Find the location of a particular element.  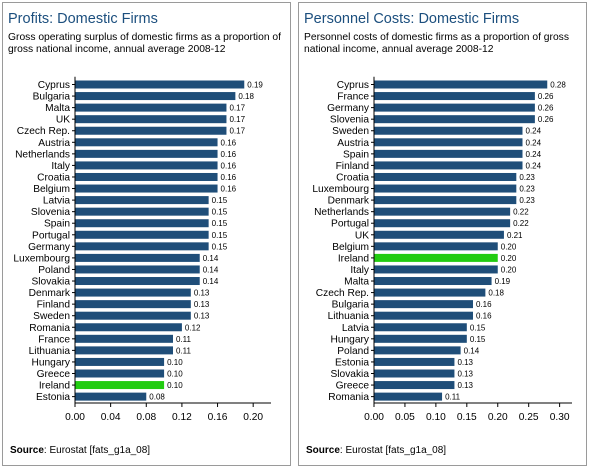

bar-slovakia is located at coordinates (137, 281).